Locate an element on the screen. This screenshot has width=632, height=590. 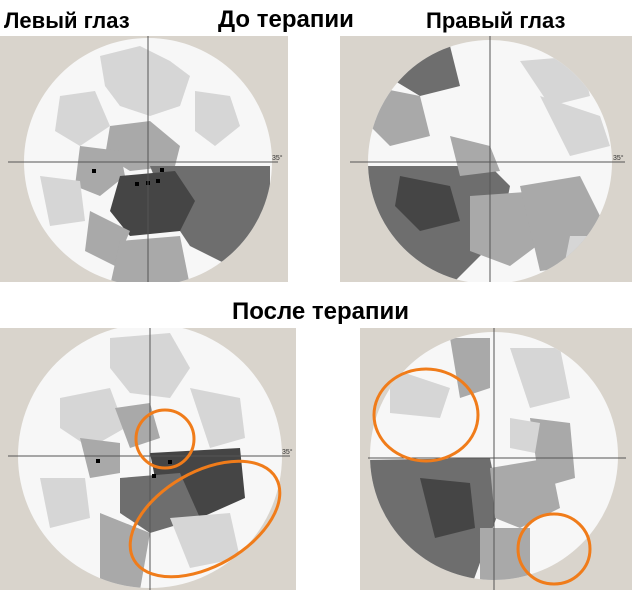
left-eye-label: Левый глаз is located at coordinates (67, 20).